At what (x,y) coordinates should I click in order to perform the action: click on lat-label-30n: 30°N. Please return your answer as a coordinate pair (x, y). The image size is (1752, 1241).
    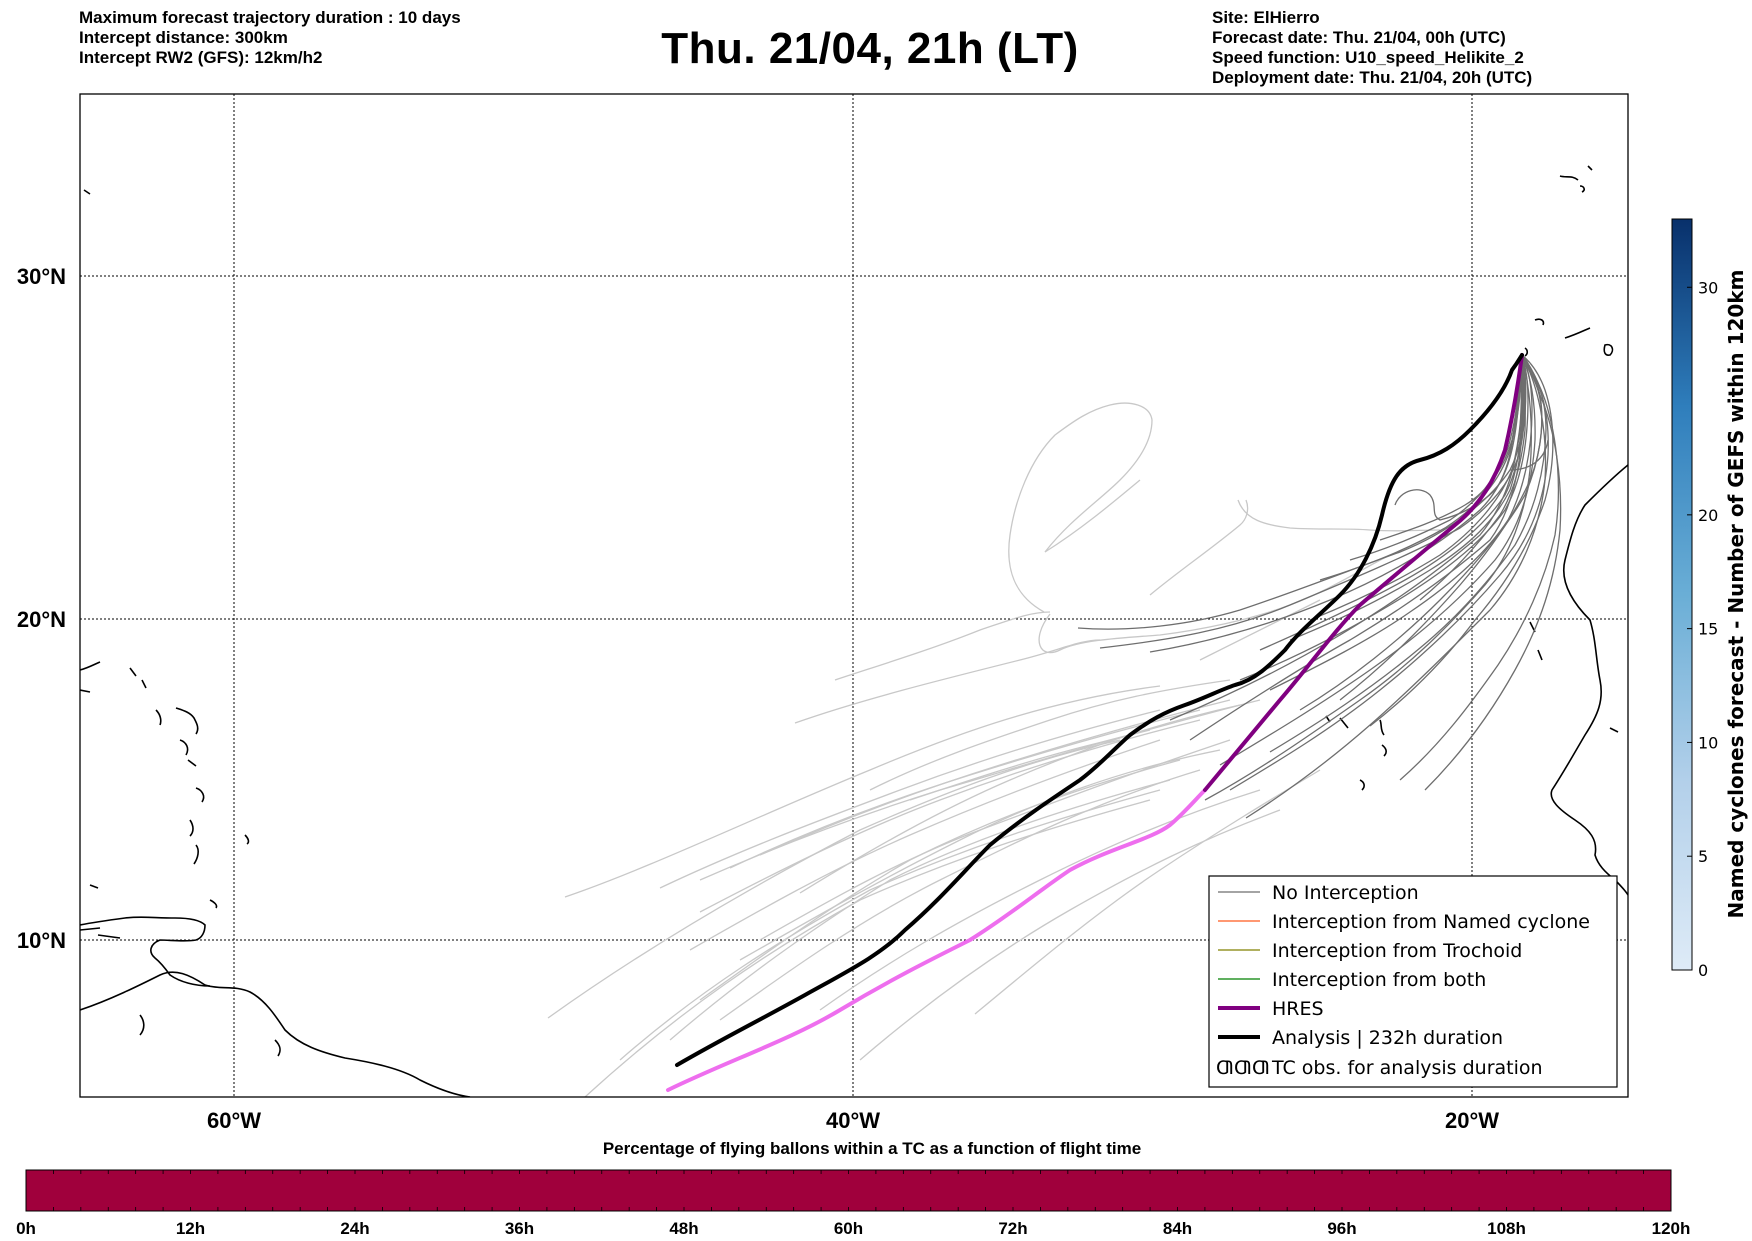
    Looking at the image, I should click on (41, 276).